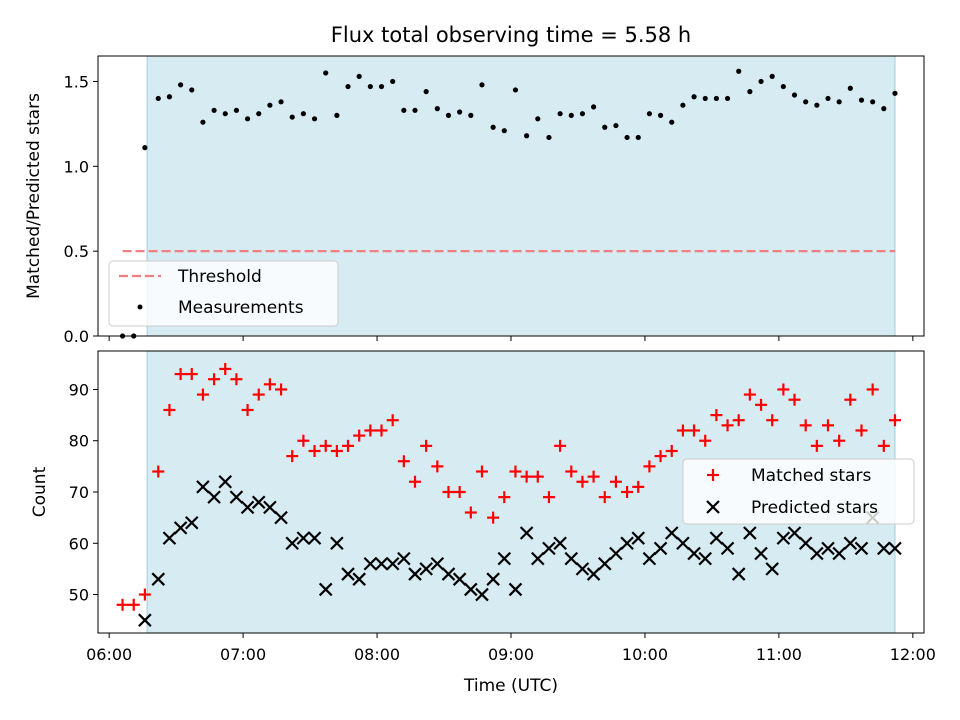  What do you see at coordinates (79, 441) in the screenshot?
I see `y-tick-label: 80` at bounding box center [79, 441].